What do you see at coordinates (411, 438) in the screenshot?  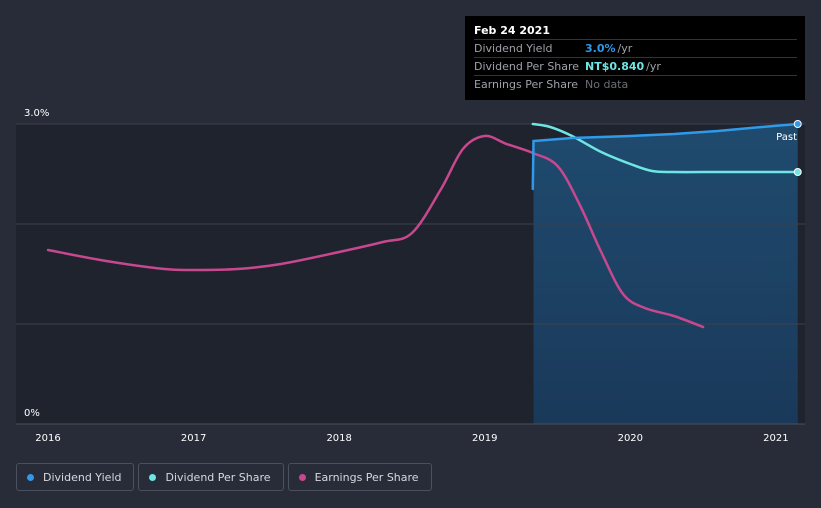 I see `x-axis-ticks: 2016 2017 2018 2019 2020 2021` at bounding box center [411, 438].